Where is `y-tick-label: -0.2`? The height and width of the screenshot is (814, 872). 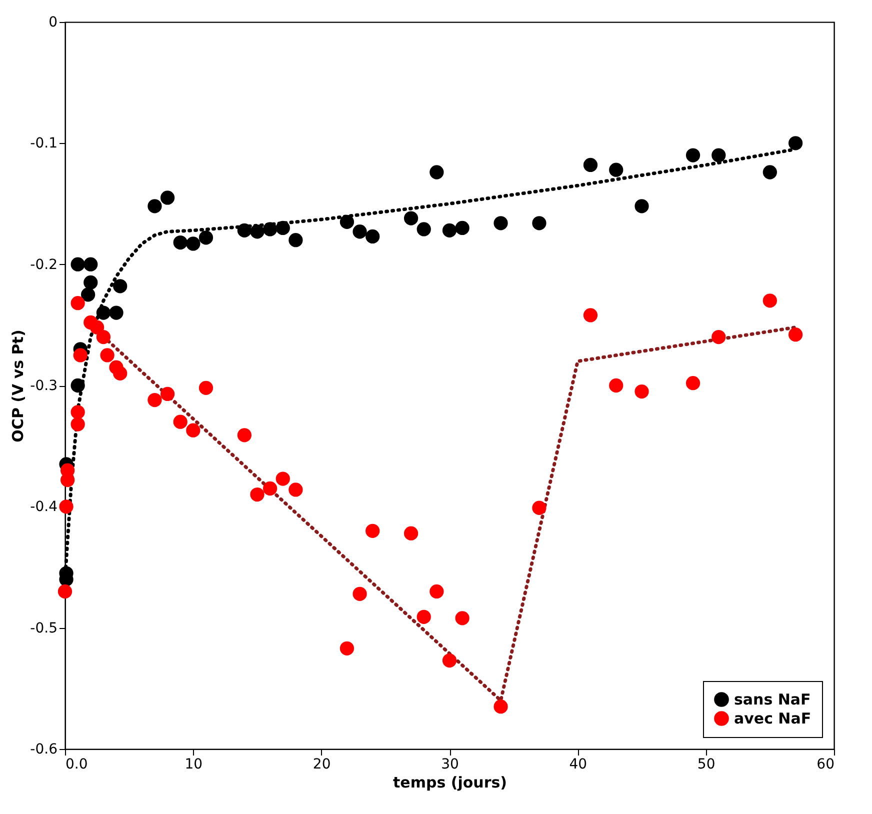
y-tick-label: -0.2 is located at coordinates (44, 264).